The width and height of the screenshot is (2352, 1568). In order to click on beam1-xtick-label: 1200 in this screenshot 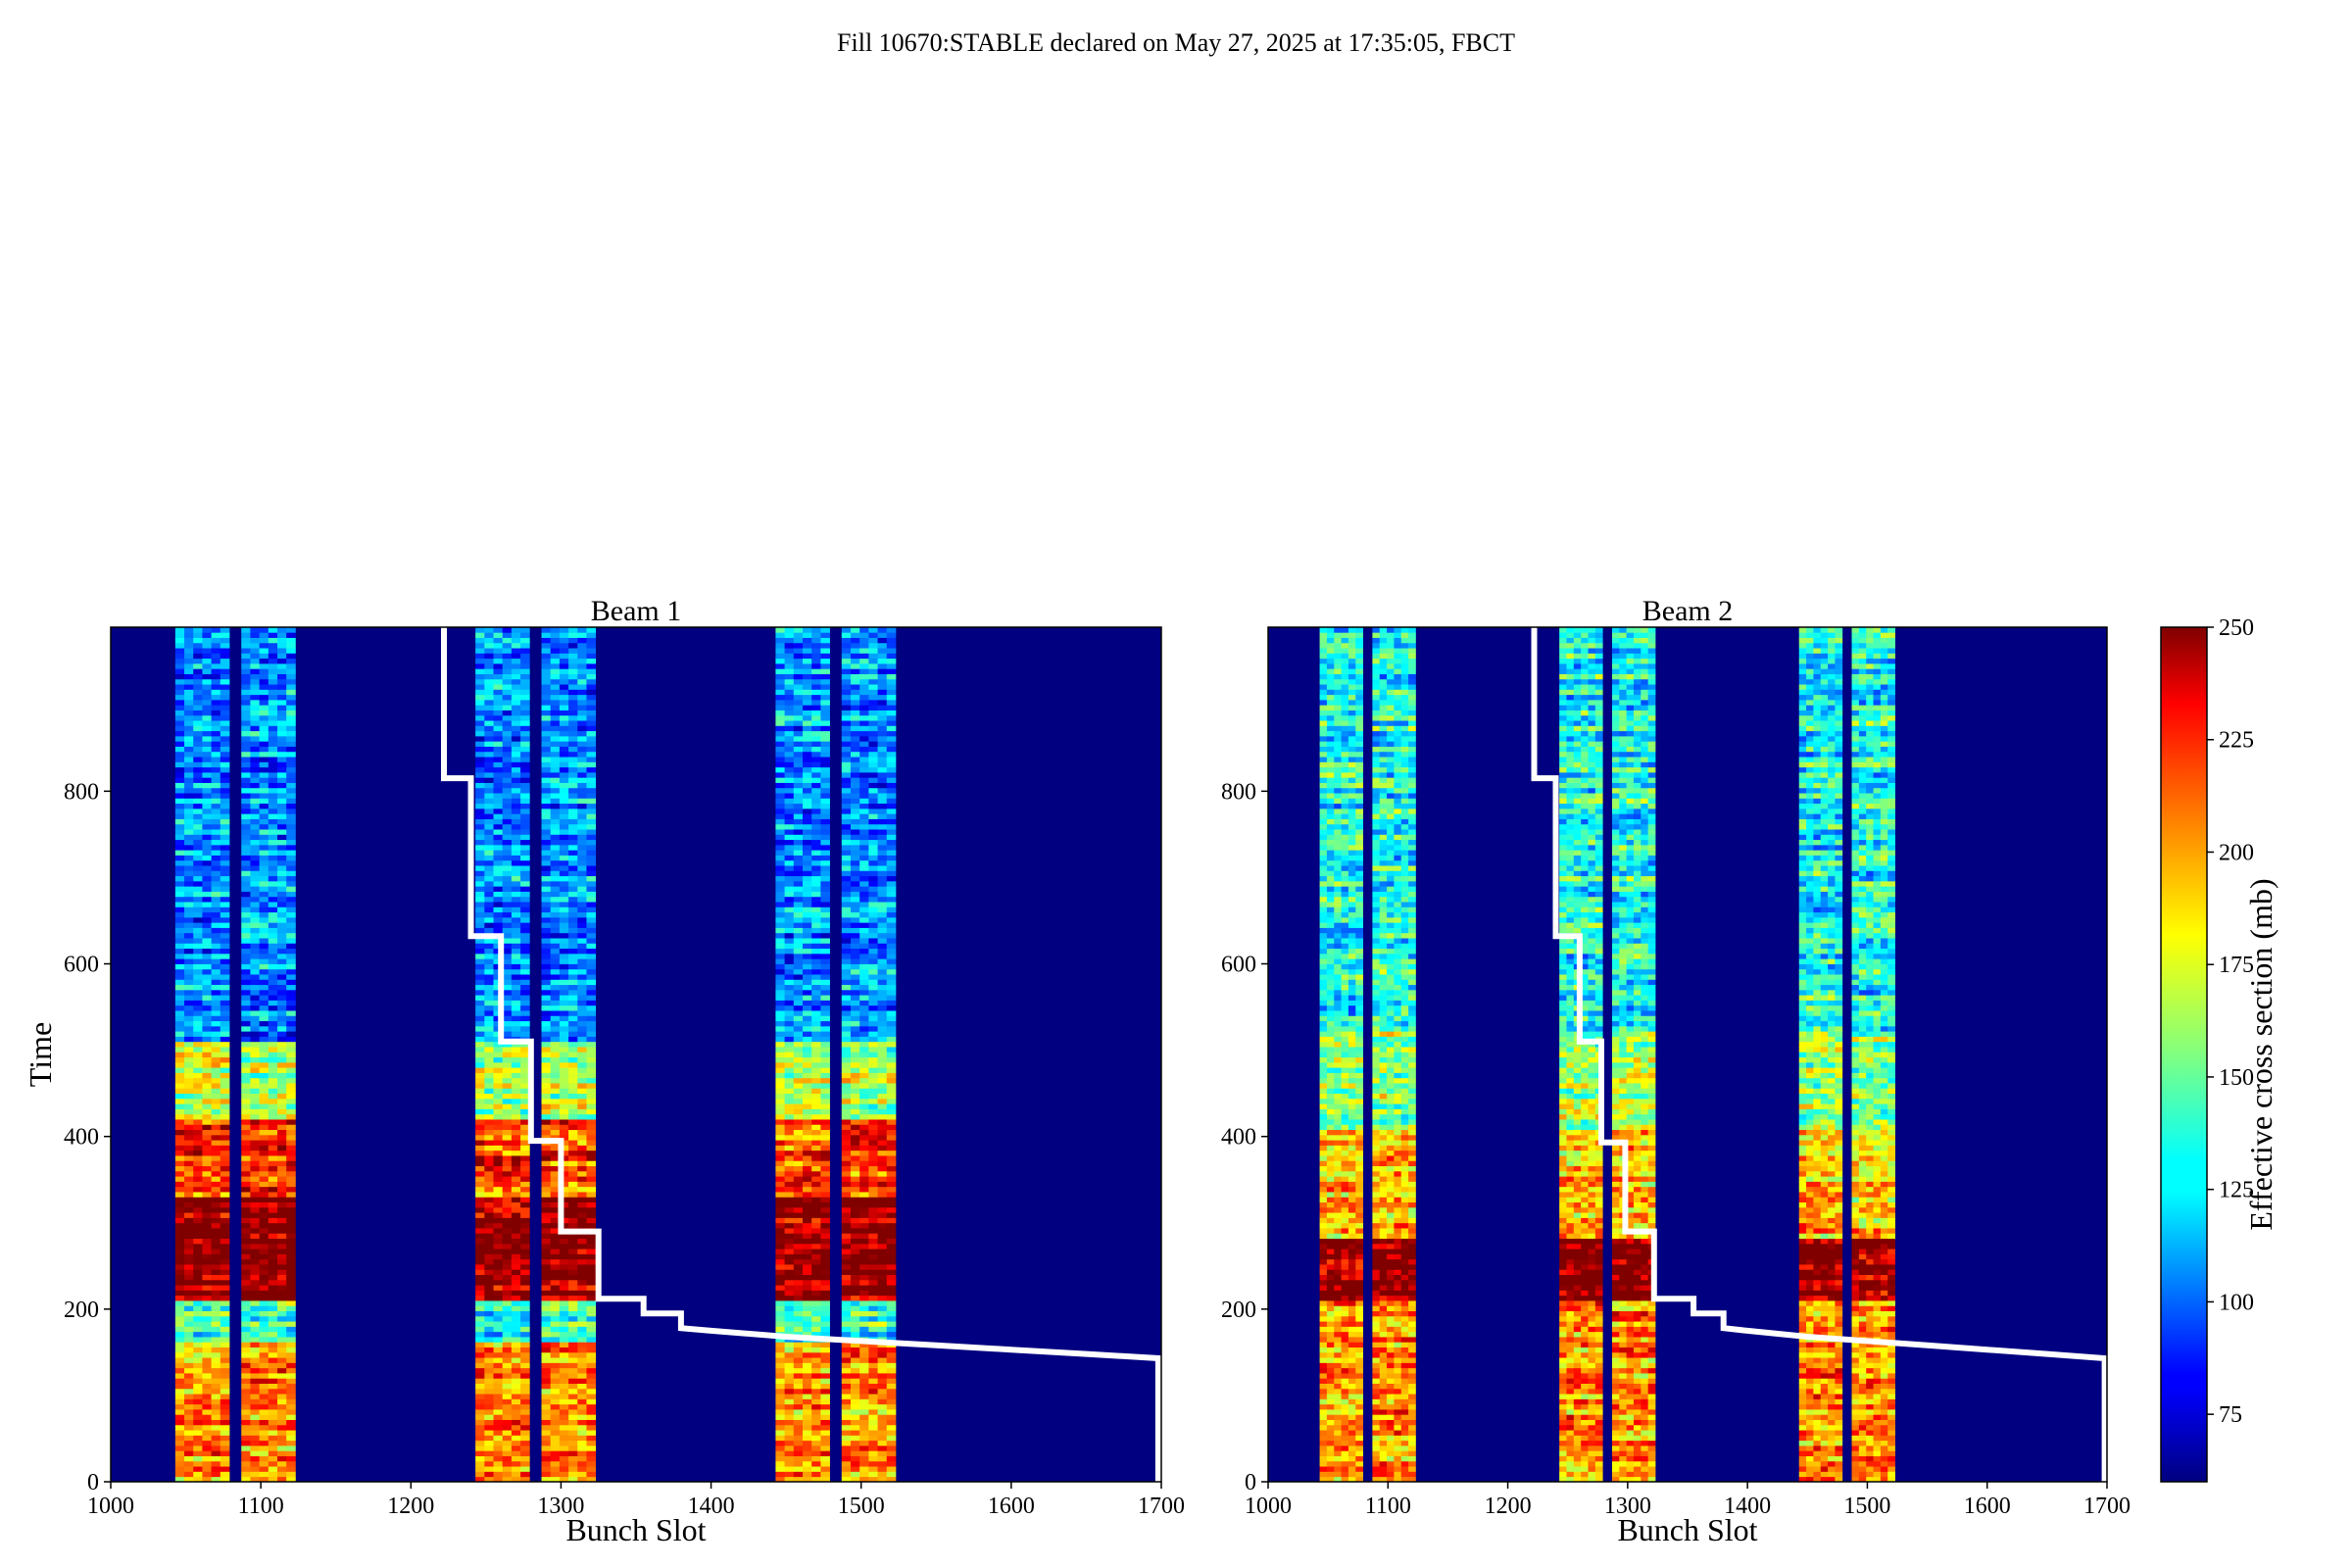, I will do `click(410, 1506)`.